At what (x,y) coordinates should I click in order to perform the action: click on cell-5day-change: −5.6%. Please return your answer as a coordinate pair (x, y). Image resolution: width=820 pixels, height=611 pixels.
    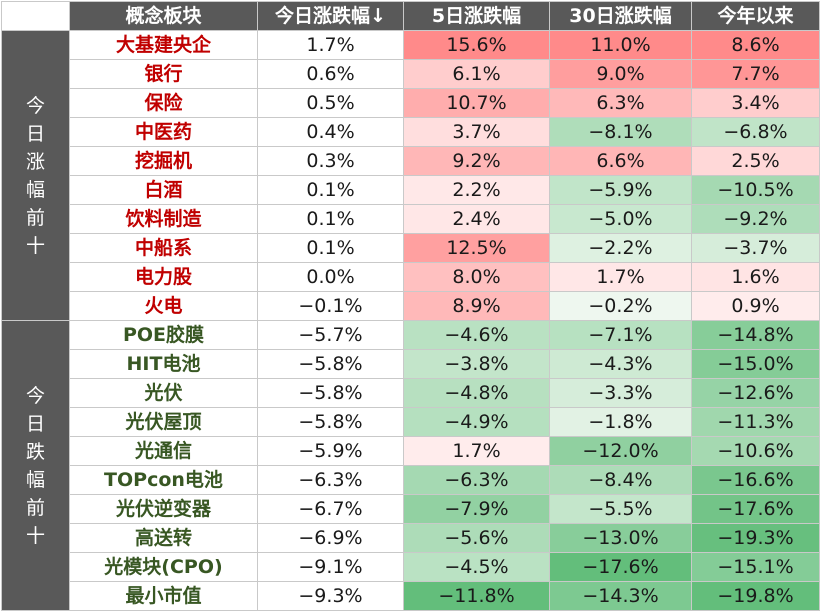
    Looking at the image, I should click on (476, 538).